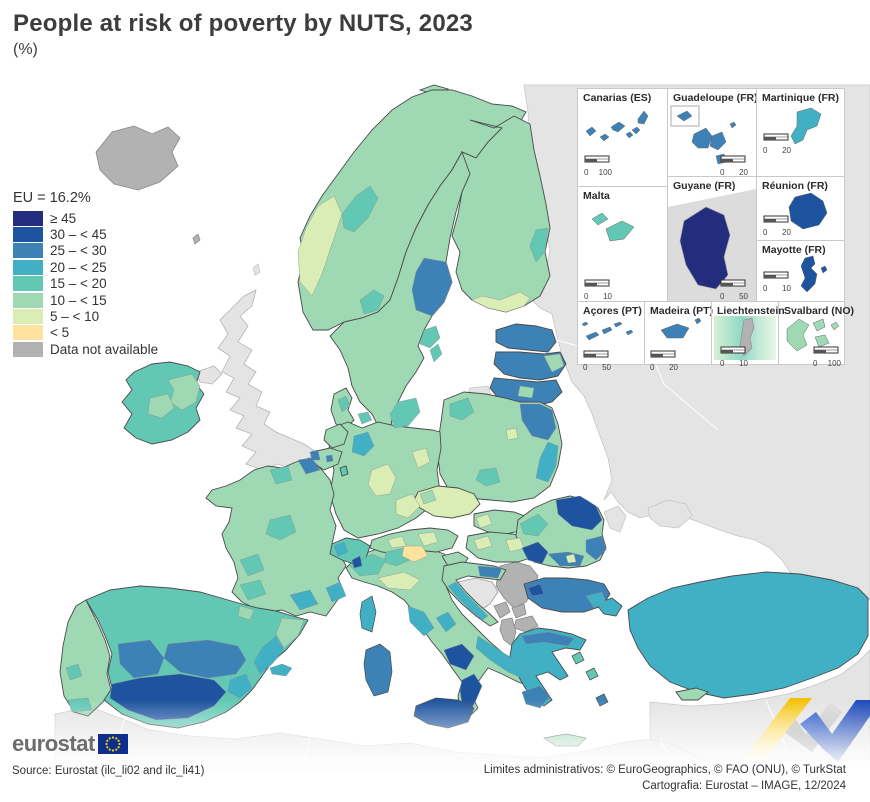 Image resolution: width=870 pixels, height=802 pixels. I want to click on region-greece, so click(548, 667).